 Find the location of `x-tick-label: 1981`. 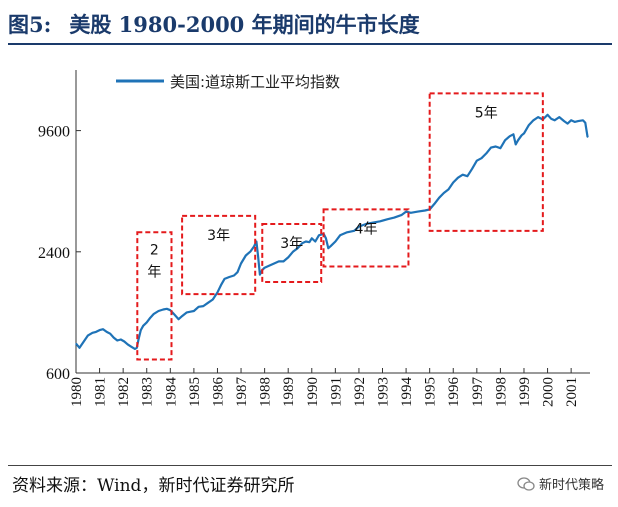

x-tick-label: 1981 is located at coordinates (101, 392).